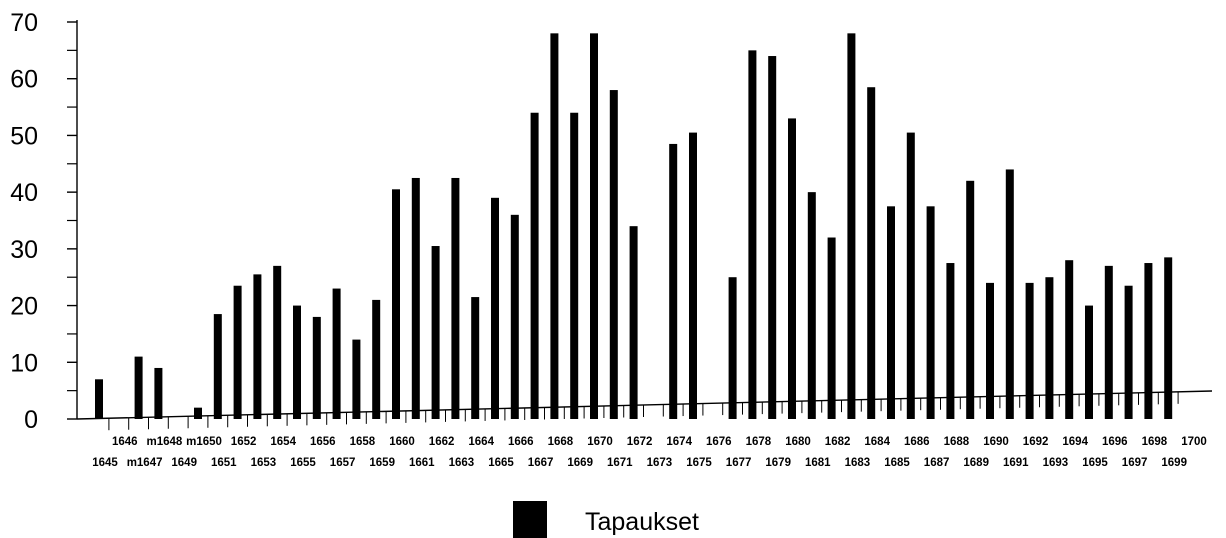  Describe the element at coordinates (957, 442) in the screenshot. I see `x-tick-label: 1688` at that location.